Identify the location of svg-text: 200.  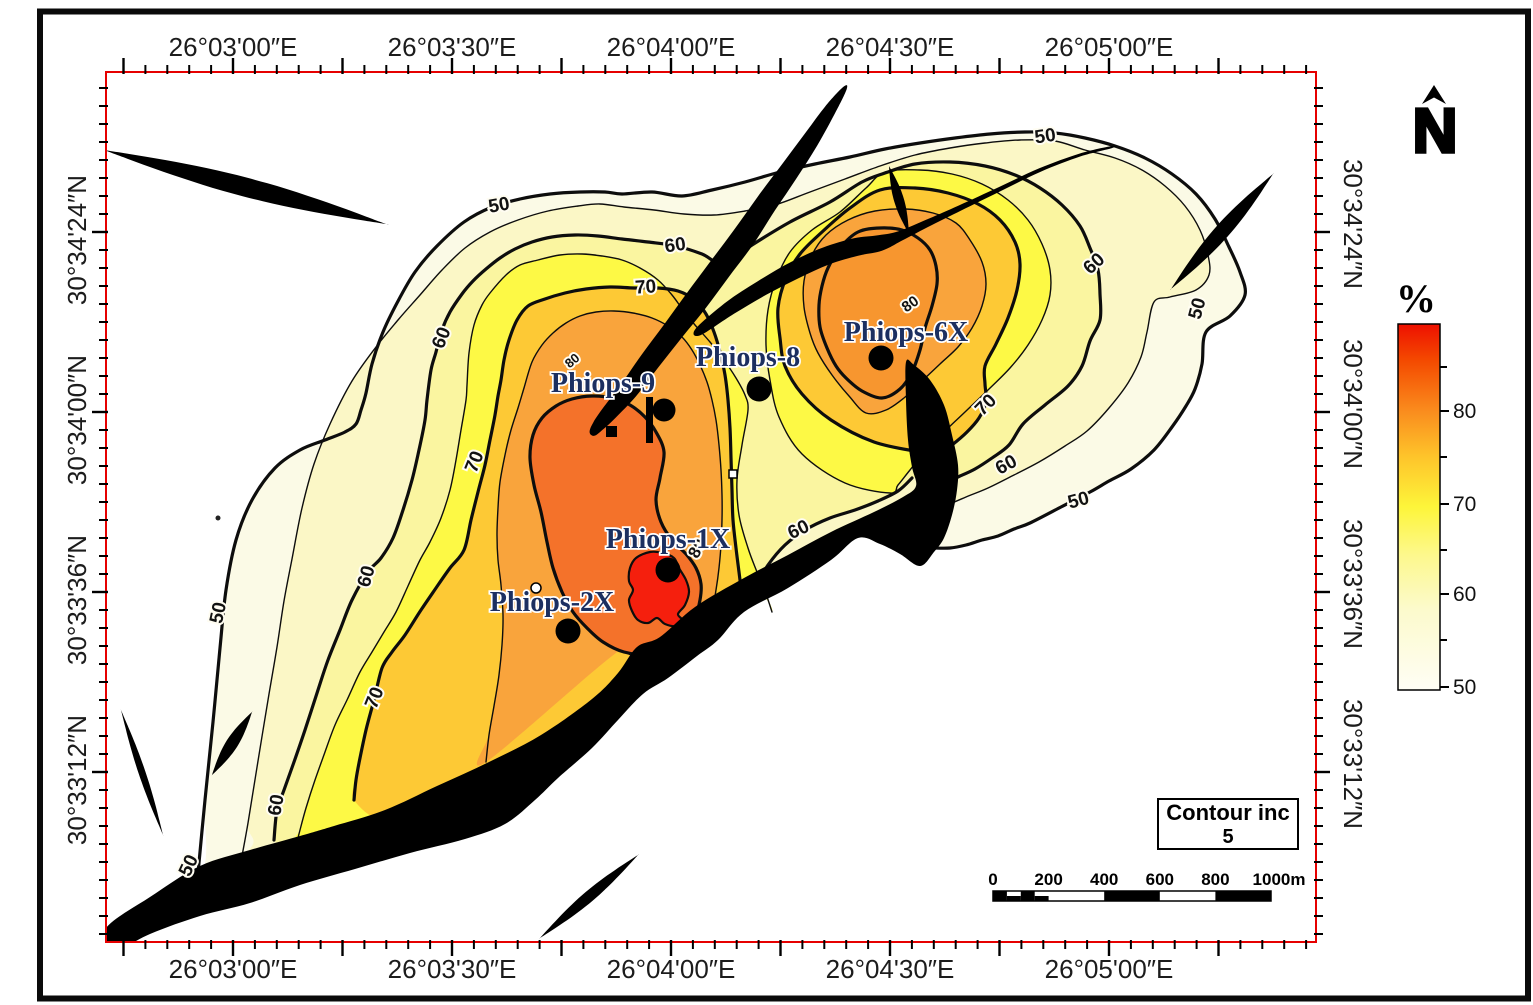
(1048, 879).